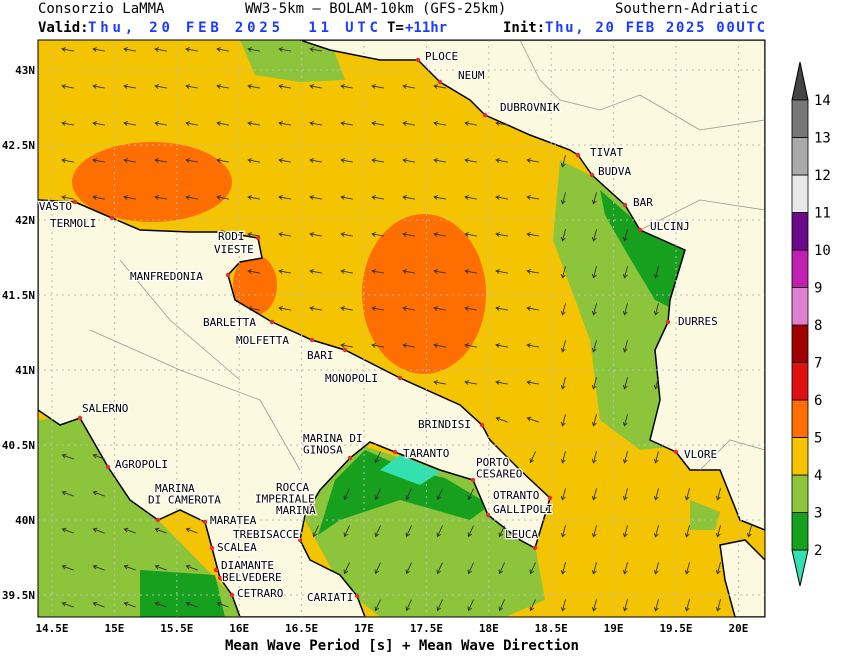 The image size is (850, 657). Describe the element at coordinates (141, 464) in the screenshot. I see `city-label: AGROPOLI` at that location.